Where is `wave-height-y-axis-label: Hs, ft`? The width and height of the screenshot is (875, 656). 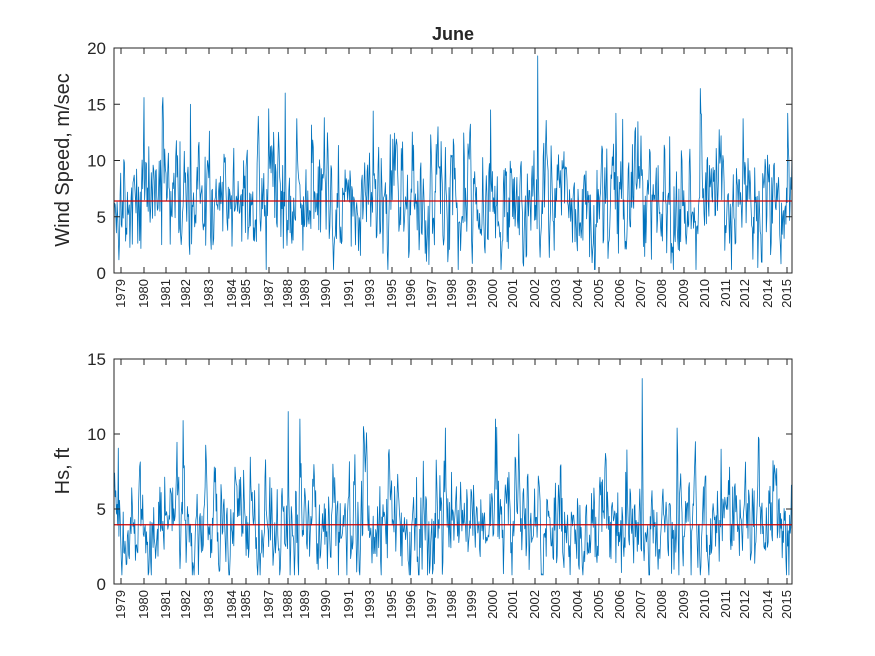 wave-height-y-axis-label: Hs, ft is located at coordinates (63, 470).